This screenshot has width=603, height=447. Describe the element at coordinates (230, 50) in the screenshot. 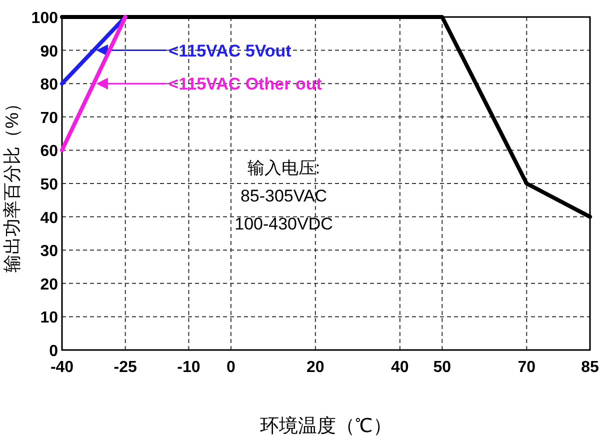

I see `legend-label: <115VAC 5Vout` at that location.